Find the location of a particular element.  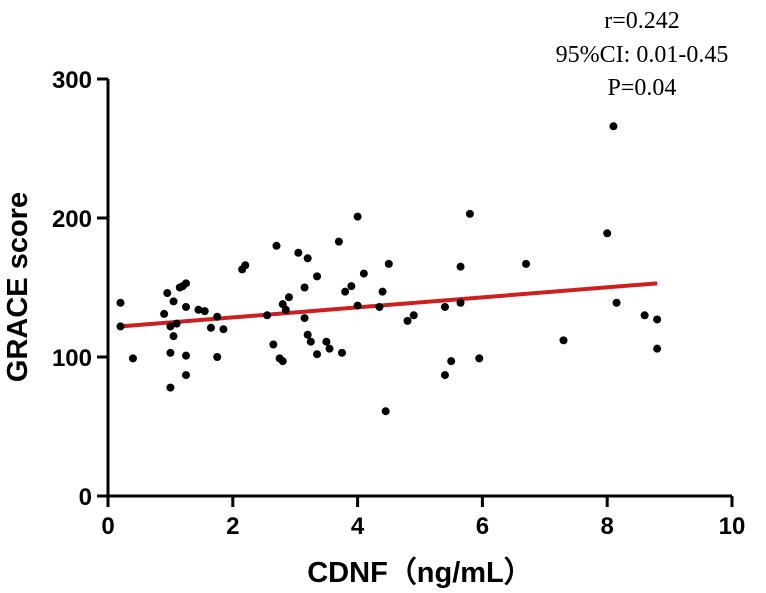

x-tick-label: 10 is located at coordinates (732, 526).